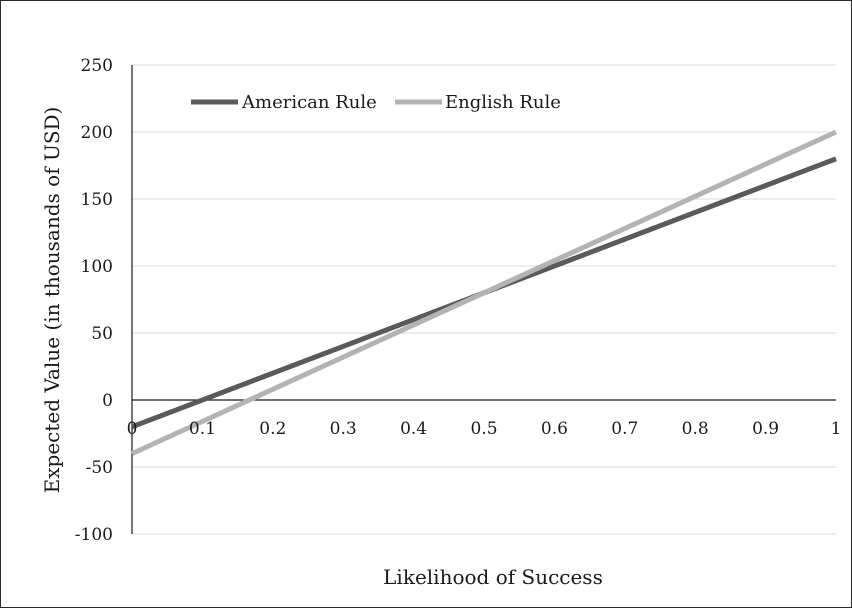 This screenshot has width=852, height=612. What do you see at coordinates (97, 267) in the screenshot?
I see `y-tick-label: 100` at bounding box center [97, 267].